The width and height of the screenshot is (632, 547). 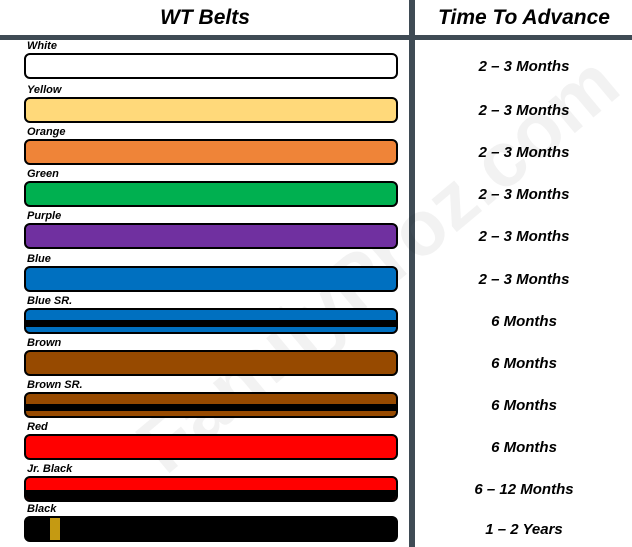 I want to click on belt-row: Brown 6 Months, so click(x=316, y=358).